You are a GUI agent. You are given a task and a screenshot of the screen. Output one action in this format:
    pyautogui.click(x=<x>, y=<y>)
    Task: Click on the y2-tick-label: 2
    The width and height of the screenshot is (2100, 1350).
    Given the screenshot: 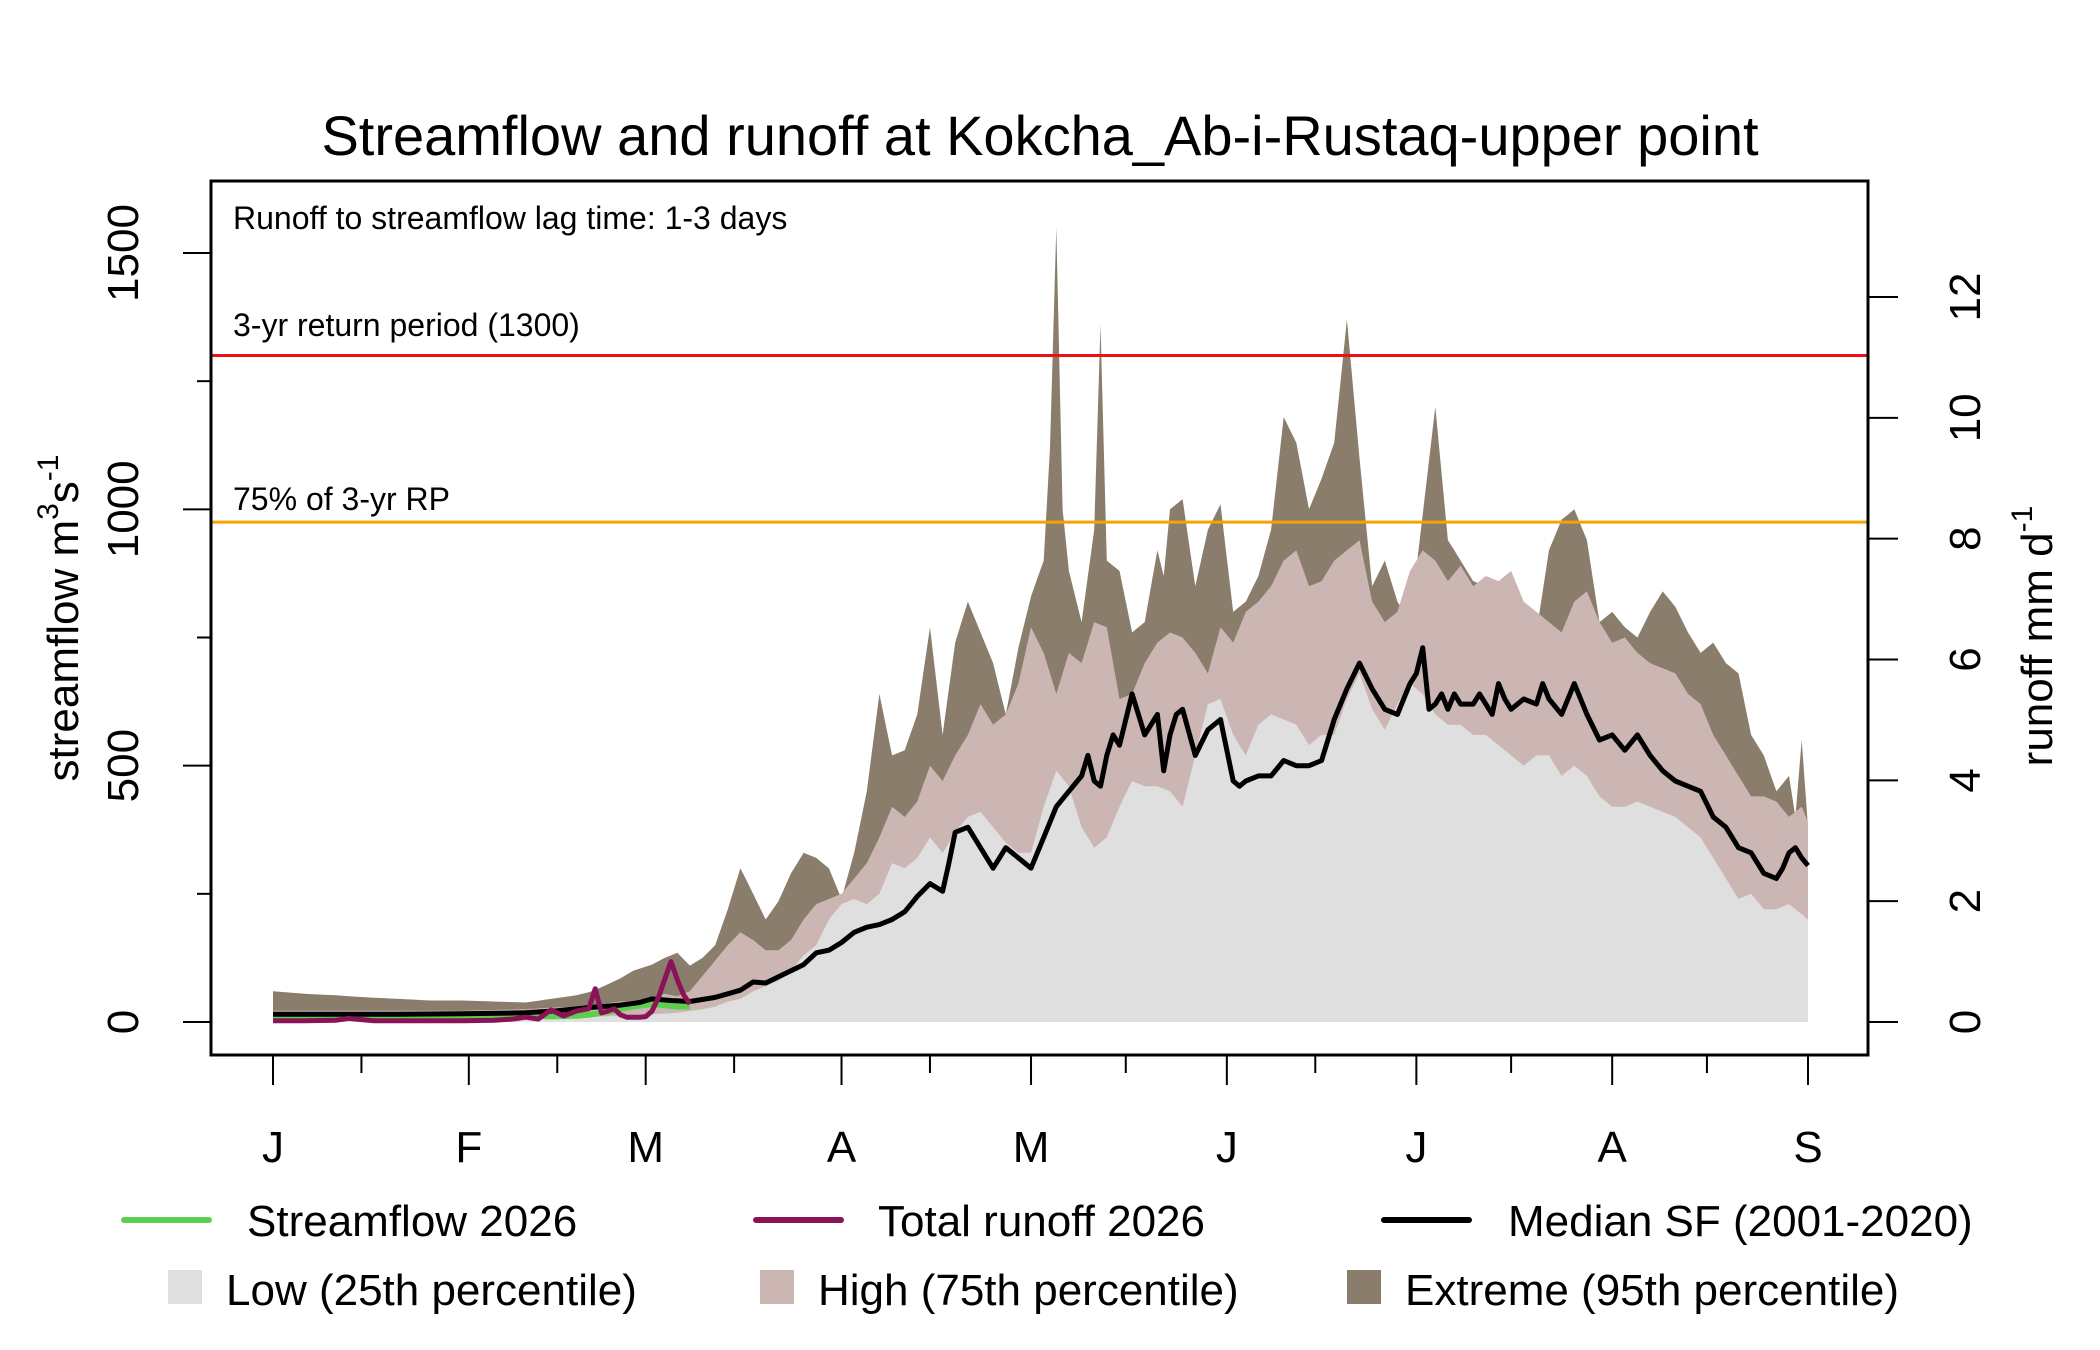 What is the action you would take?
    pyautogui.click(x=1965, y=901)
    